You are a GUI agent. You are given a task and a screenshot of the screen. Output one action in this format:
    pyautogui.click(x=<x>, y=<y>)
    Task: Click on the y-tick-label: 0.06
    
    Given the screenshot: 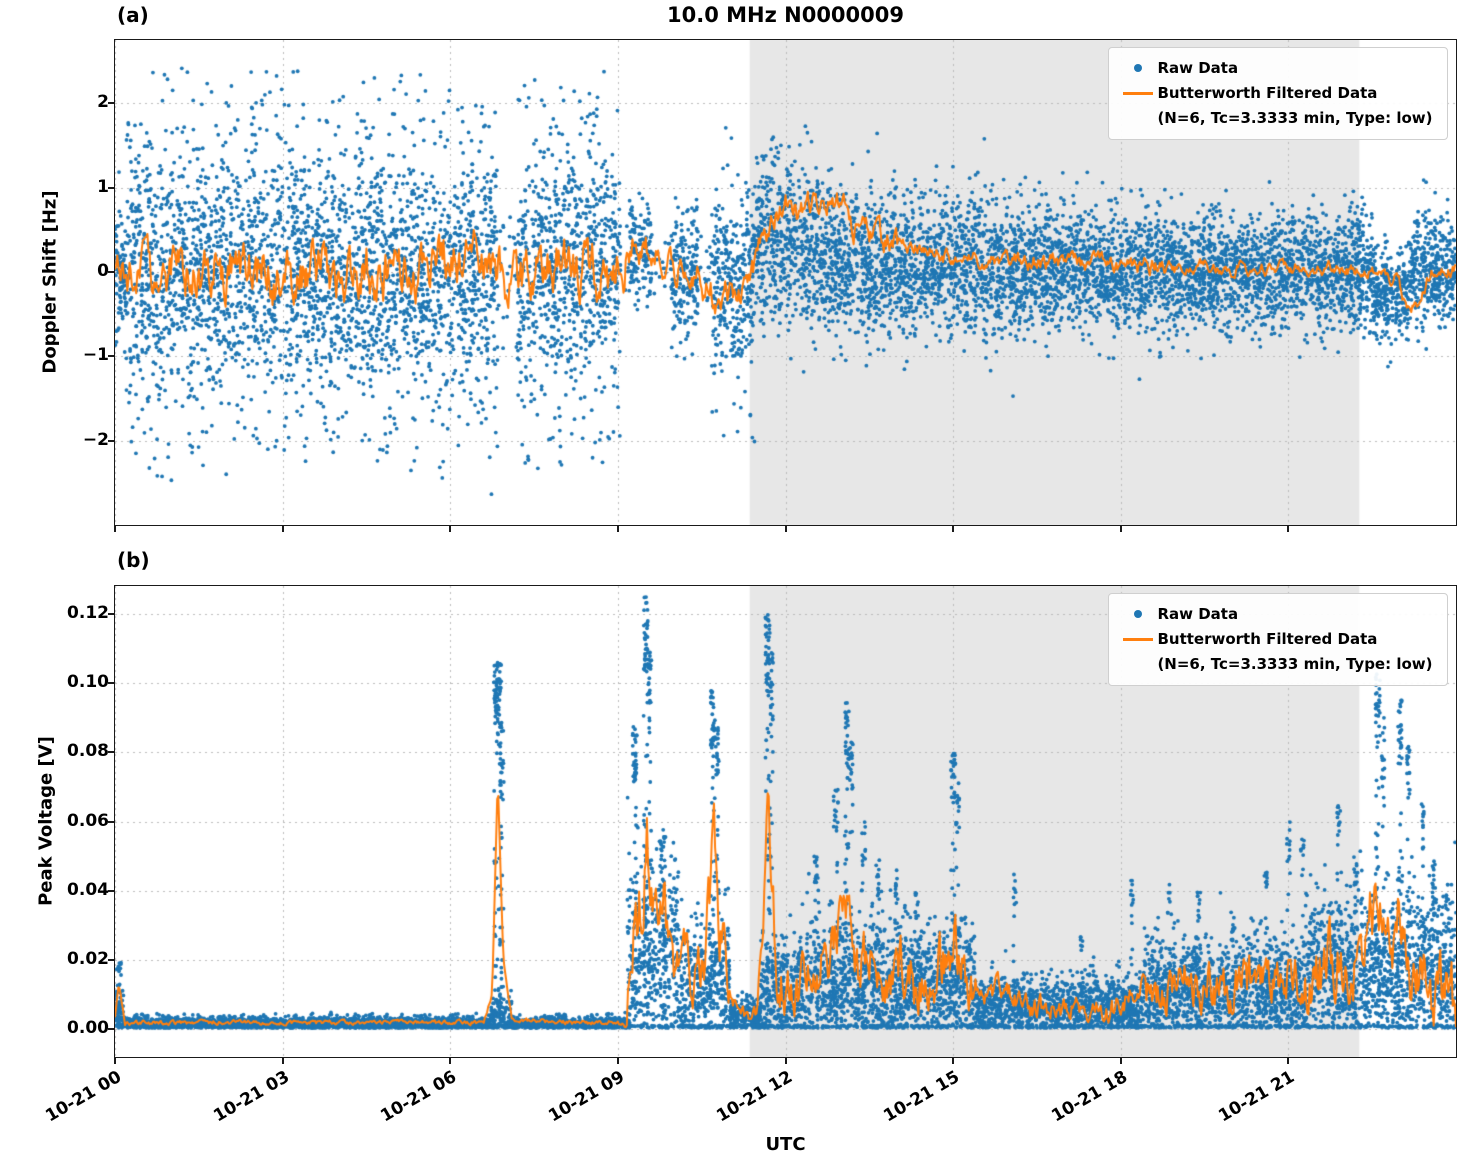 What is the action you would take?
    pyautogui.click(x=88, y=820)
    